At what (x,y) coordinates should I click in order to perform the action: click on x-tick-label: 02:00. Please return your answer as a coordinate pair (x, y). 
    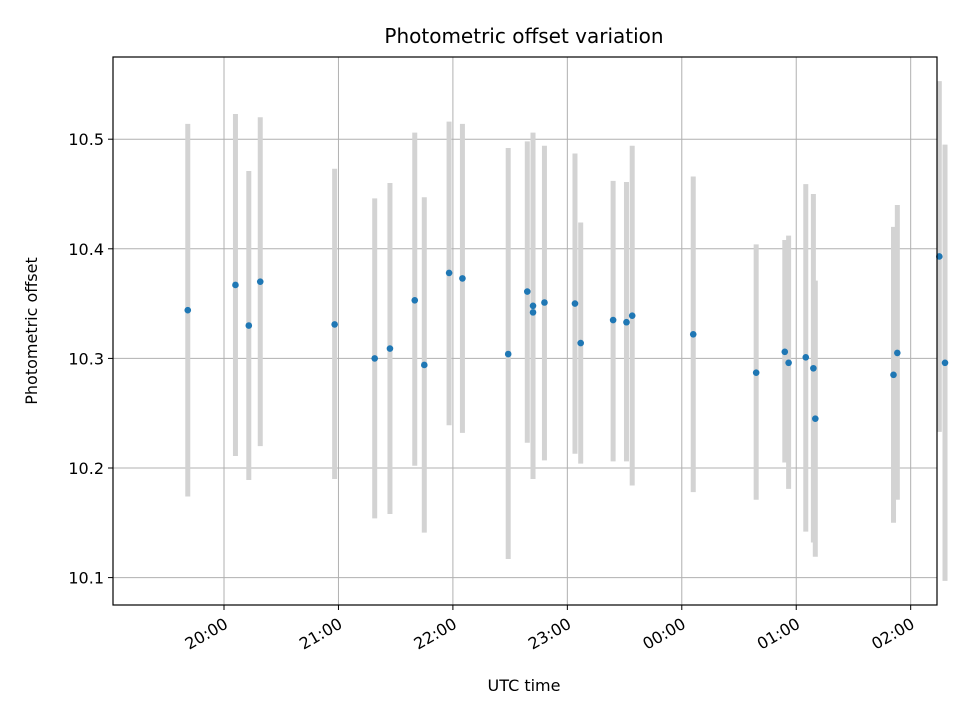
    Looking at the image, I should click on (892, 634).